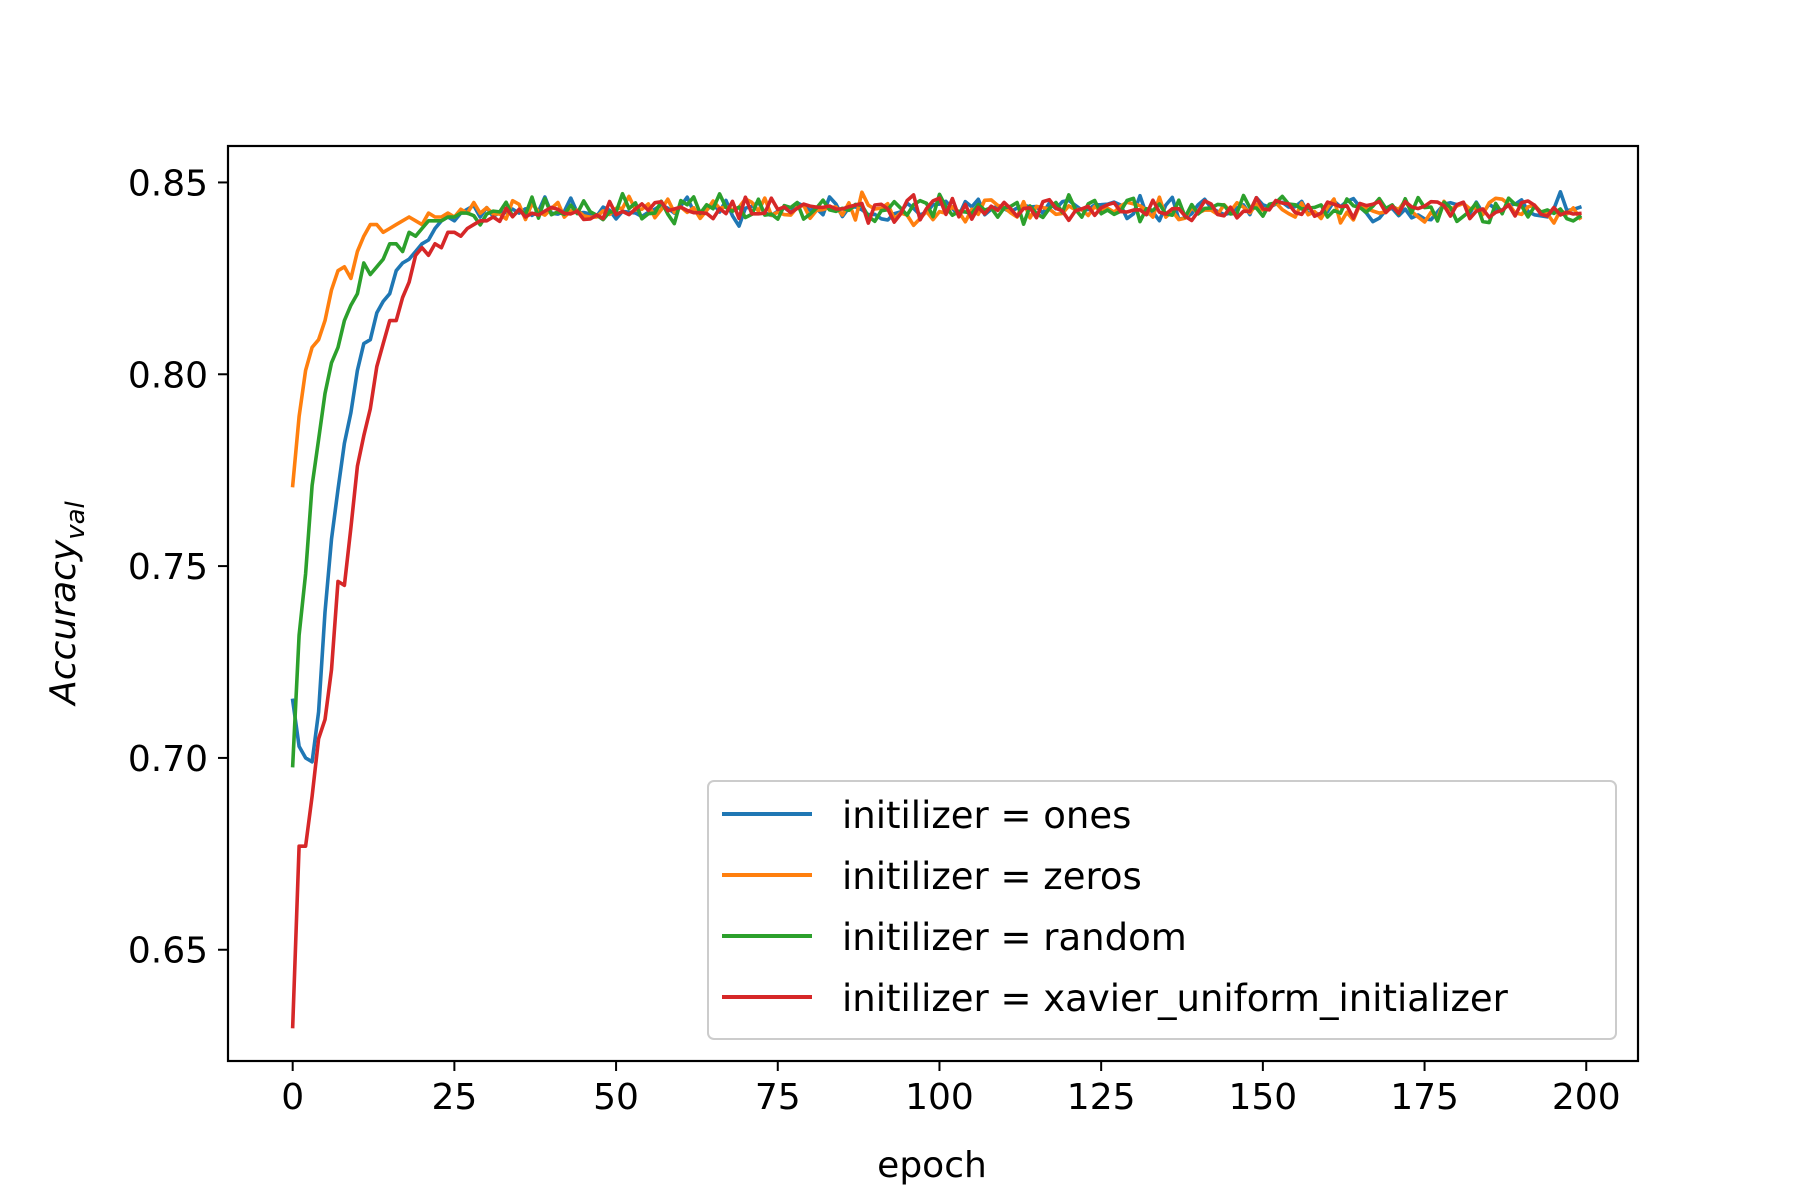  What do you see at coordinates (992, 876) in the screenshot?
I see `legend-label-zeros: initilizer = zeros` at bounding box center [992, 876].